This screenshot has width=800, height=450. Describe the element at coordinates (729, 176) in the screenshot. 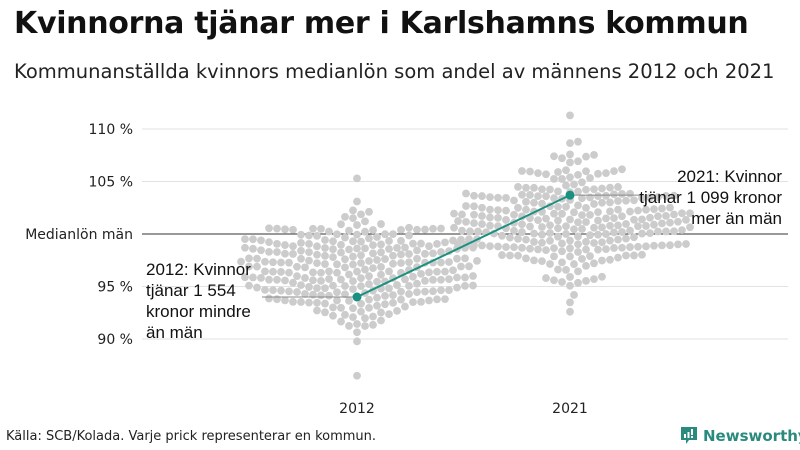

I see `annotation-2021-line: 2021: Kvinnor` at that location.